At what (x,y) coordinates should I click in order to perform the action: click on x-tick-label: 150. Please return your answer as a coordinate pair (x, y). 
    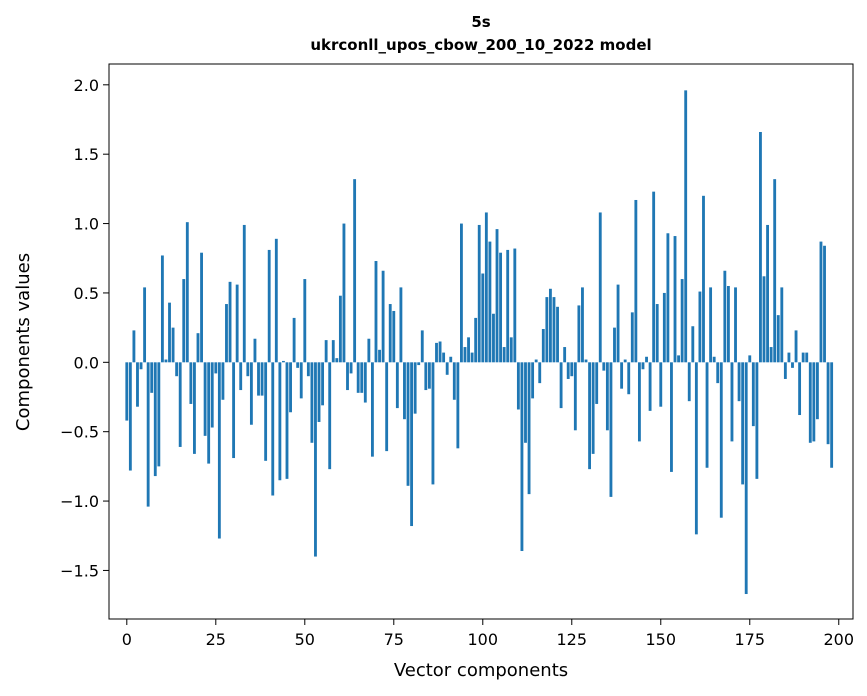
    Looking at the image, I should click on (660, 639).